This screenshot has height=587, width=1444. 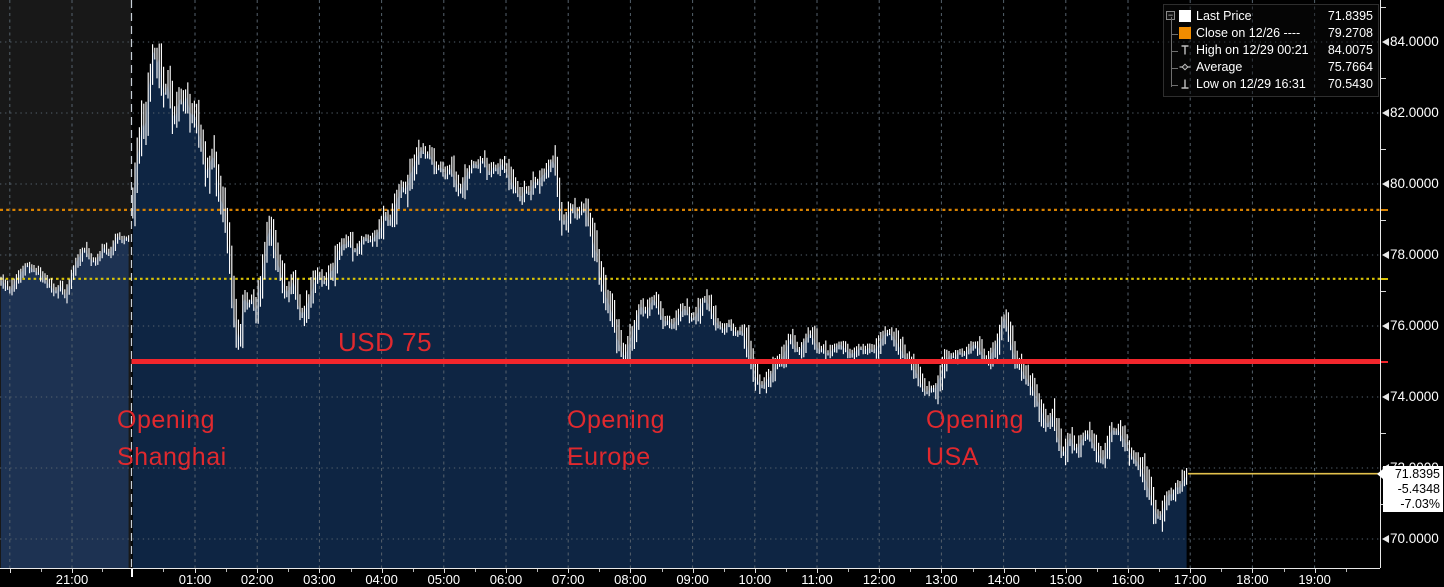 I want to click on legend-row-3: Average 75.7664, so click(x=1268, y=67).